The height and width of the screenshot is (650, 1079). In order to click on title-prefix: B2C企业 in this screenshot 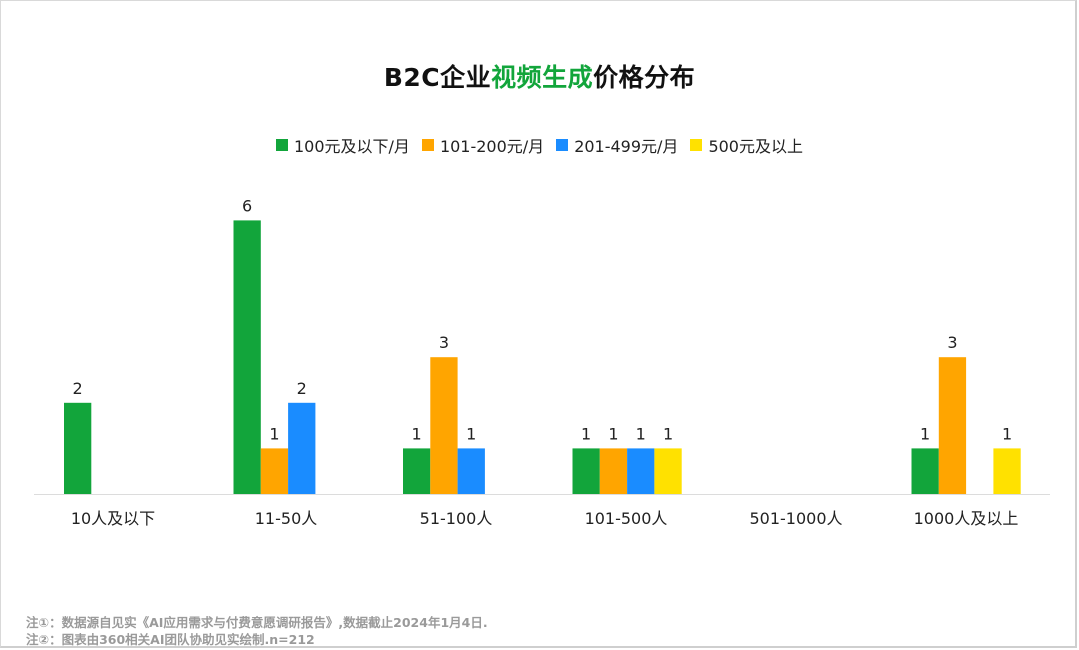, I will do `click(437, 77)`.